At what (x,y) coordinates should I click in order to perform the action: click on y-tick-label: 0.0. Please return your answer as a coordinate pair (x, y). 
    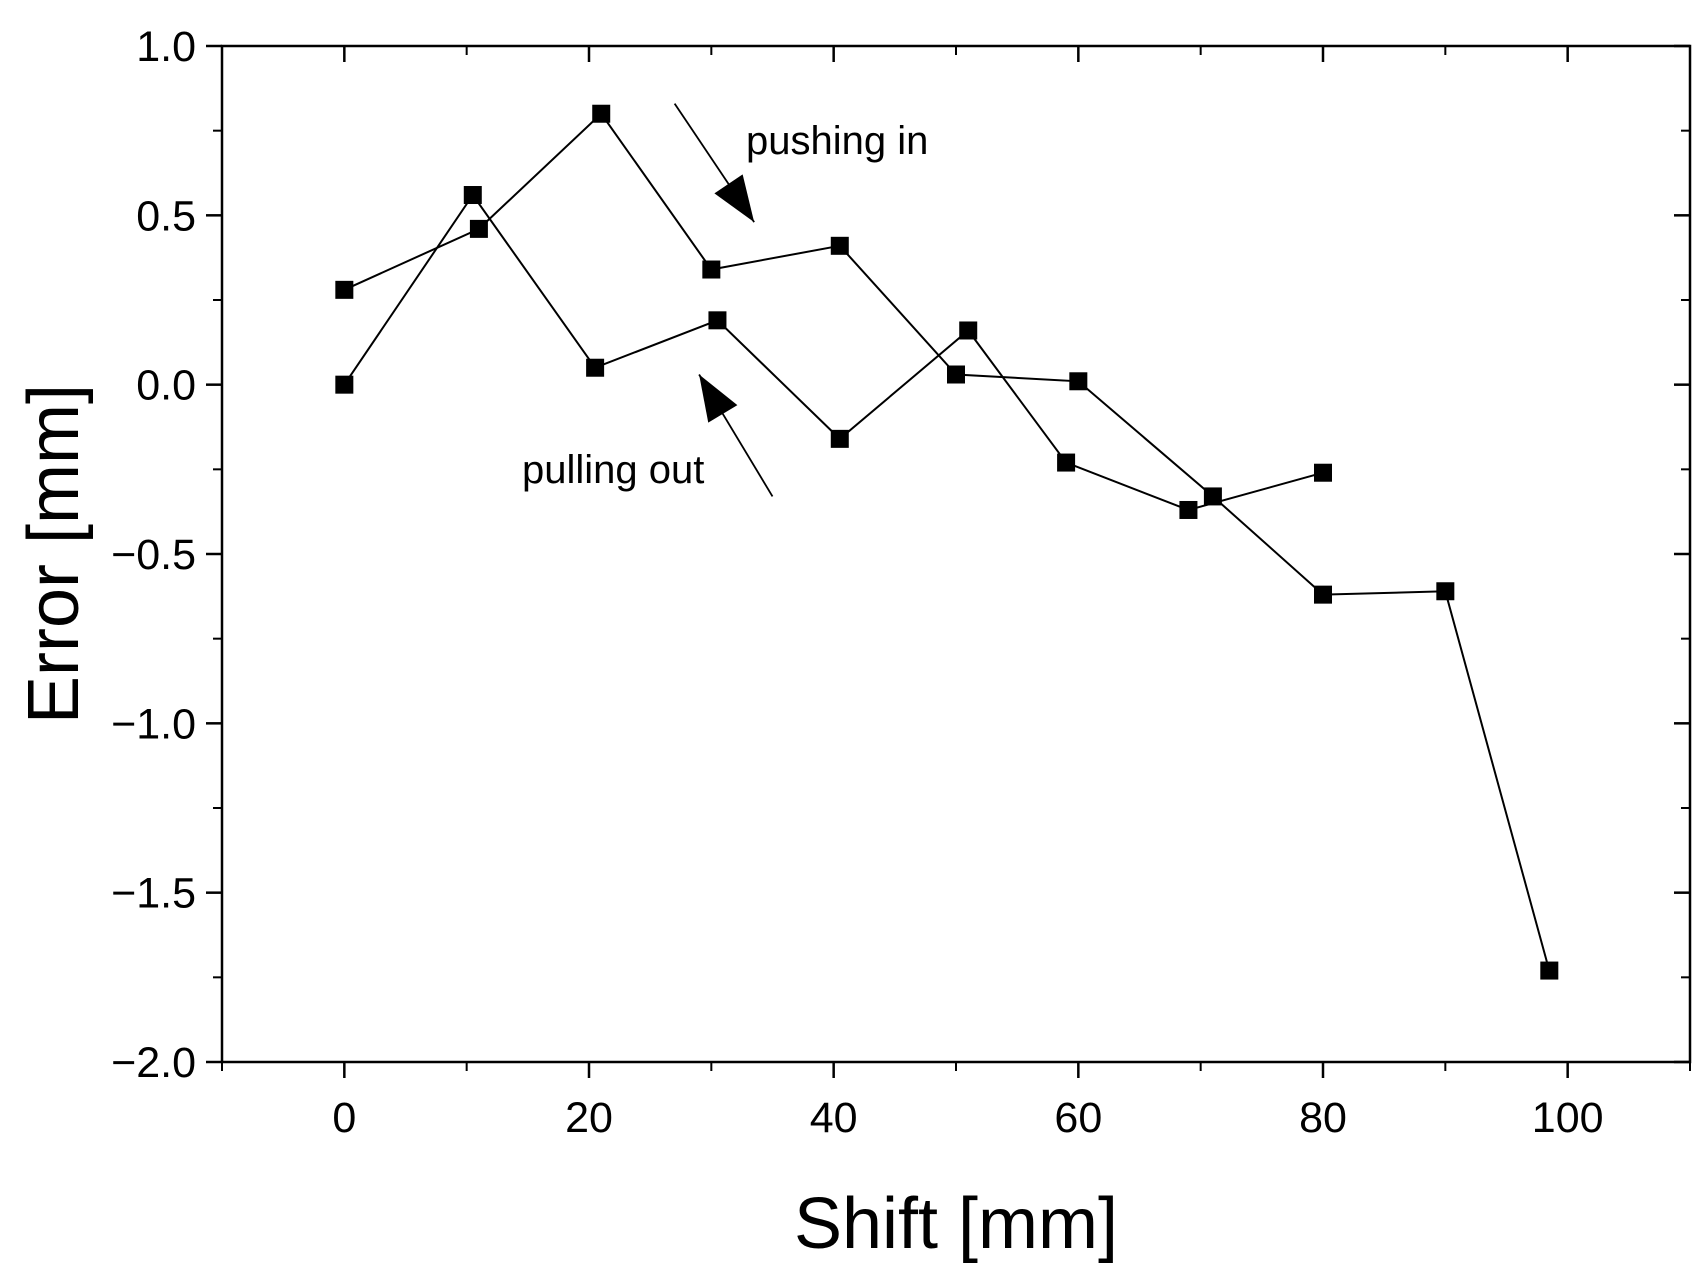
    Looking at the image, I should click on (166, 386).